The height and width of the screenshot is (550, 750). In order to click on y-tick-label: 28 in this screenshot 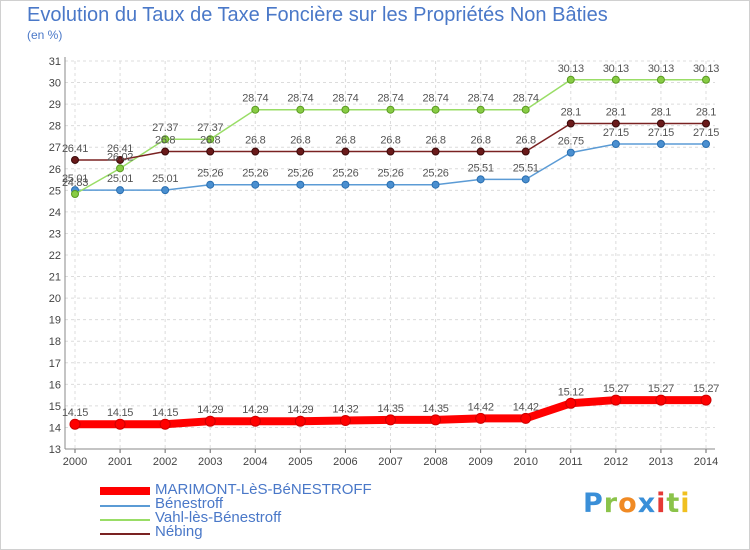, I will do `click(55, 127)`.